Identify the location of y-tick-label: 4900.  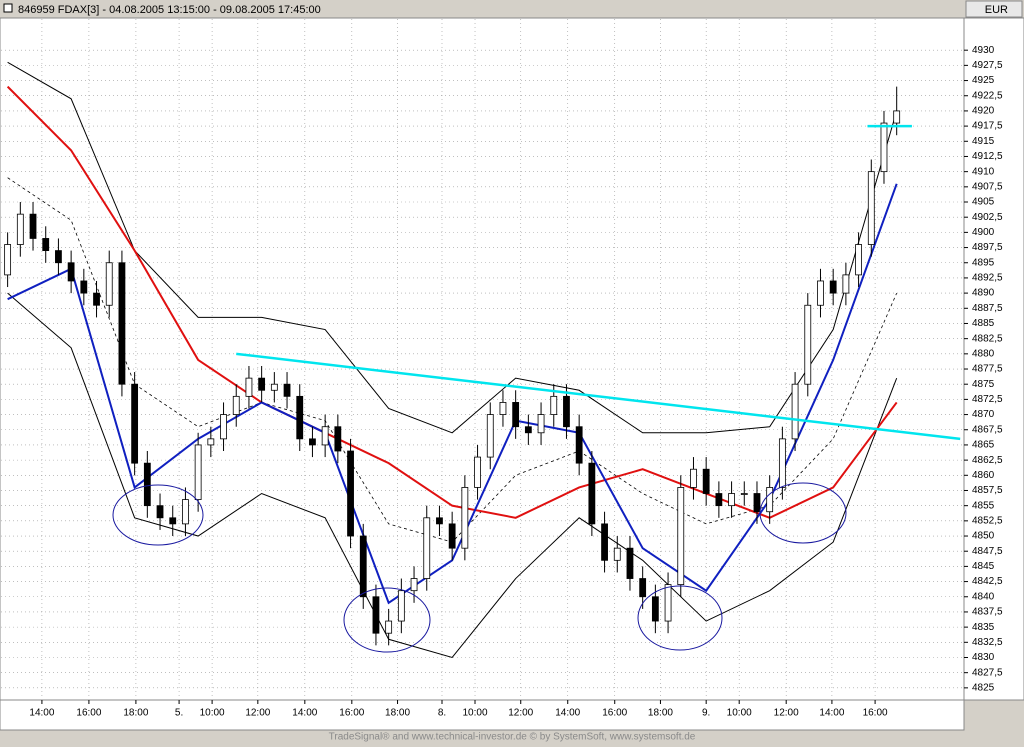
(983, 232).